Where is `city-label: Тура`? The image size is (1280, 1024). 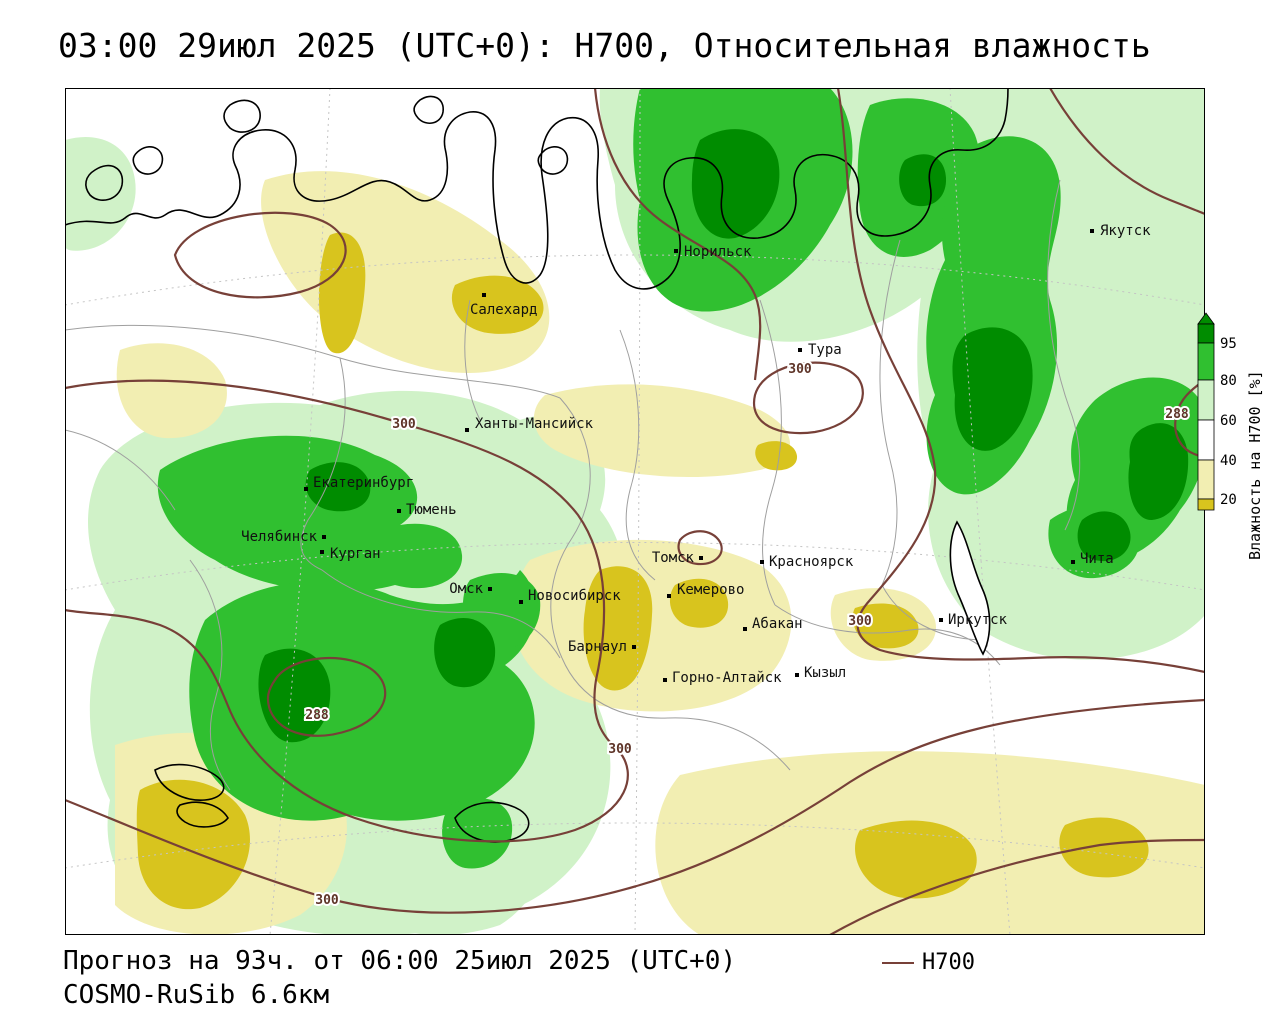 city-label: Тура is located at coordinates (825, 350).